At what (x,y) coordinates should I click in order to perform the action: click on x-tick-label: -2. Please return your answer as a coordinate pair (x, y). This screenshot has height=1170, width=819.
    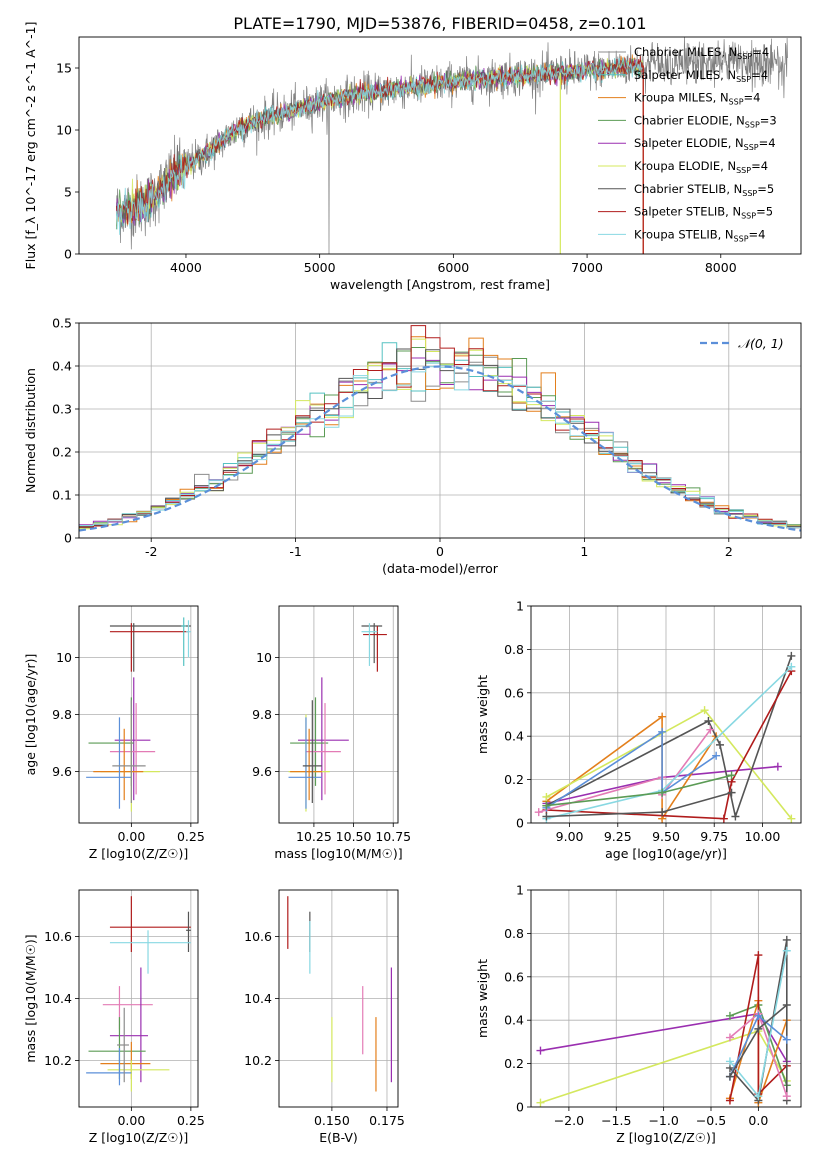
    Looking at the image, I should click on (151, 551).